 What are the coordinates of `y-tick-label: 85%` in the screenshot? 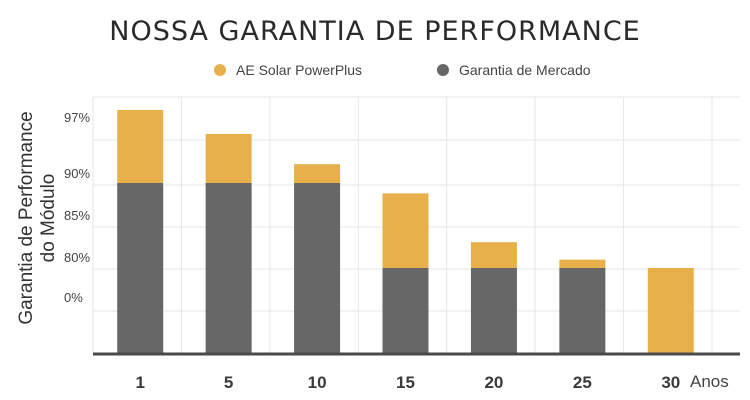 It's located at (77, 215).